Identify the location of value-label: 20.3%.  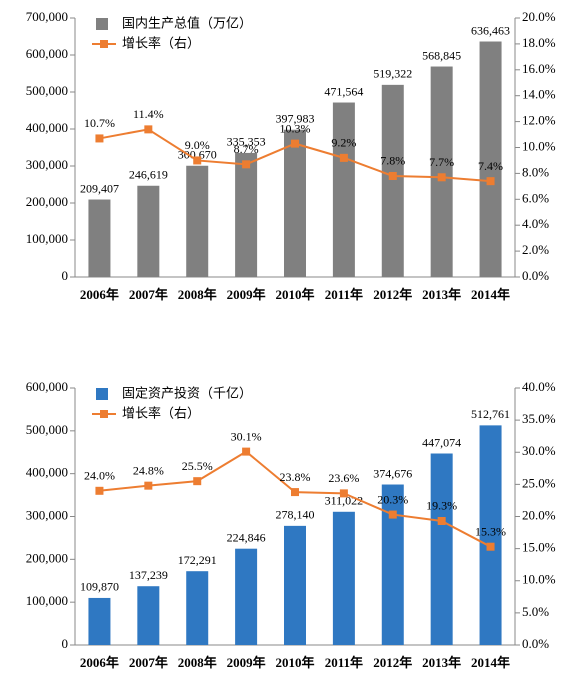
(392, 499).